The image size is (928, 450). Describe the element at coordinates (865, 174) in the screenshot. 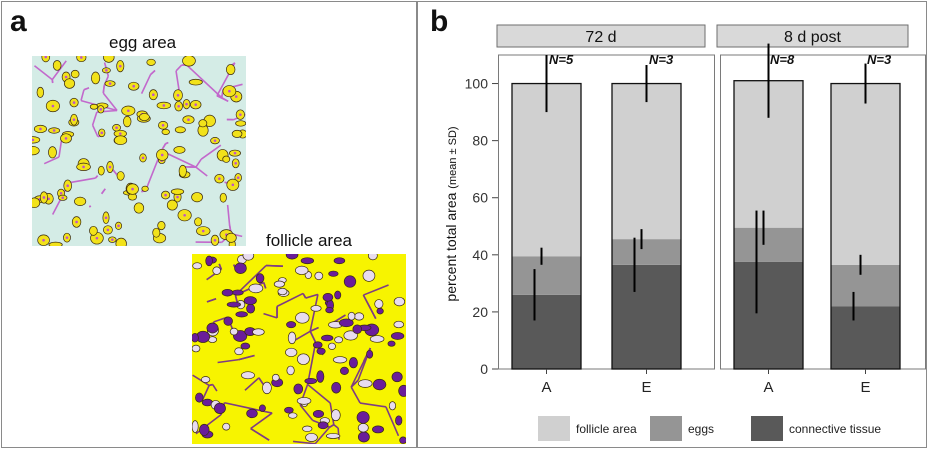

I see `bar-segment-follicle-area` at that location.